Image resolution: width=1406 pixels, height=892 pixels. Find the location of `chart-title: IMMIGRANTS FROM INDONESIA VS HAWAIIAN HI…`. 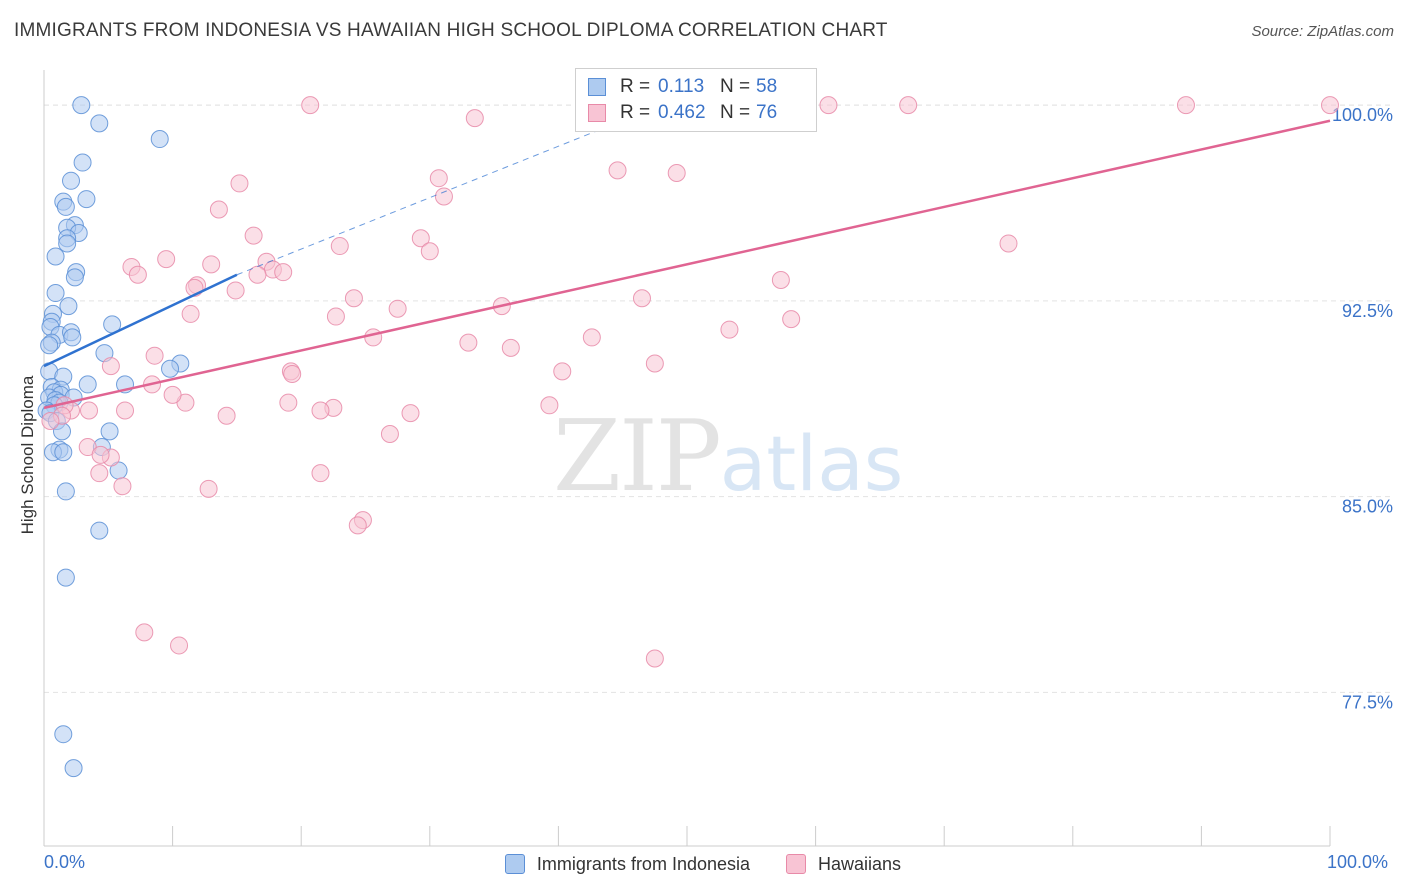

chart-title: IMMIGRANTS FROM INDONESIA VS HAWAIIAN HI… is located at coordinates (451, 30).